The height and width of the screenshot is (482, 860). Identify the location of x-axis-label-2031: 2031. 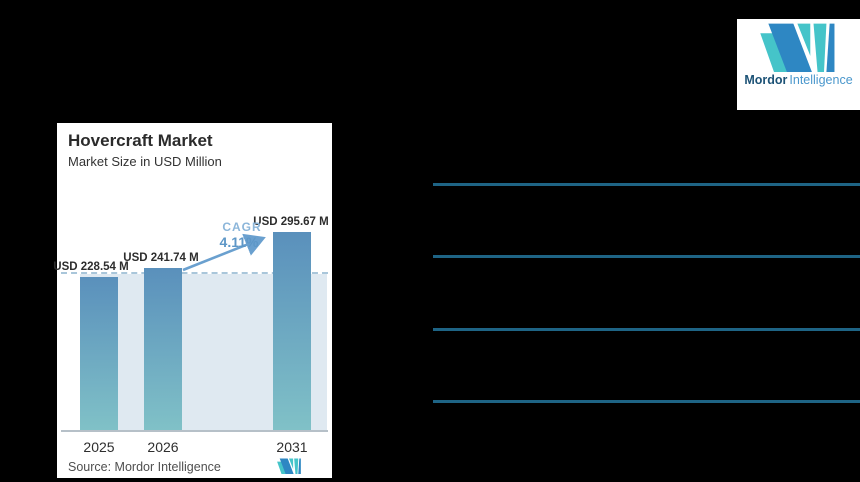
(292, 447).